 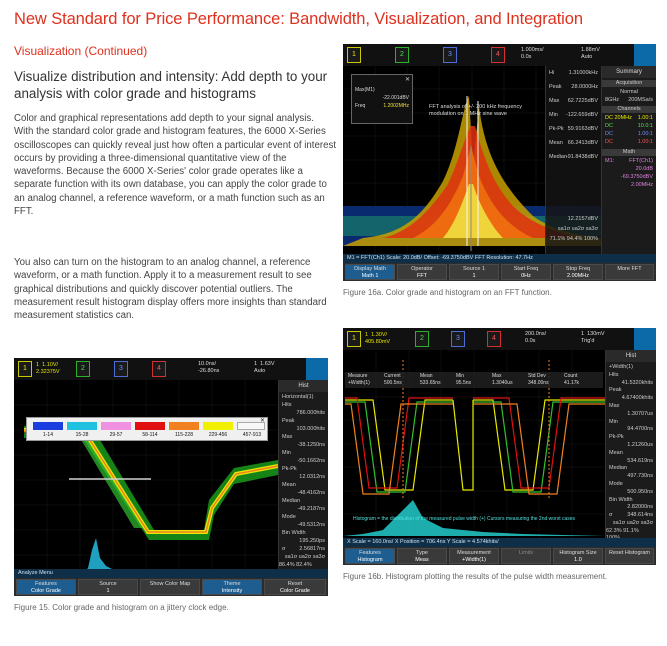 What do you see at coordinates (474, 556) in the screenshot?
I see `softkey-measurement: Measurement +Width(1)` at bounding box center [474, 556].